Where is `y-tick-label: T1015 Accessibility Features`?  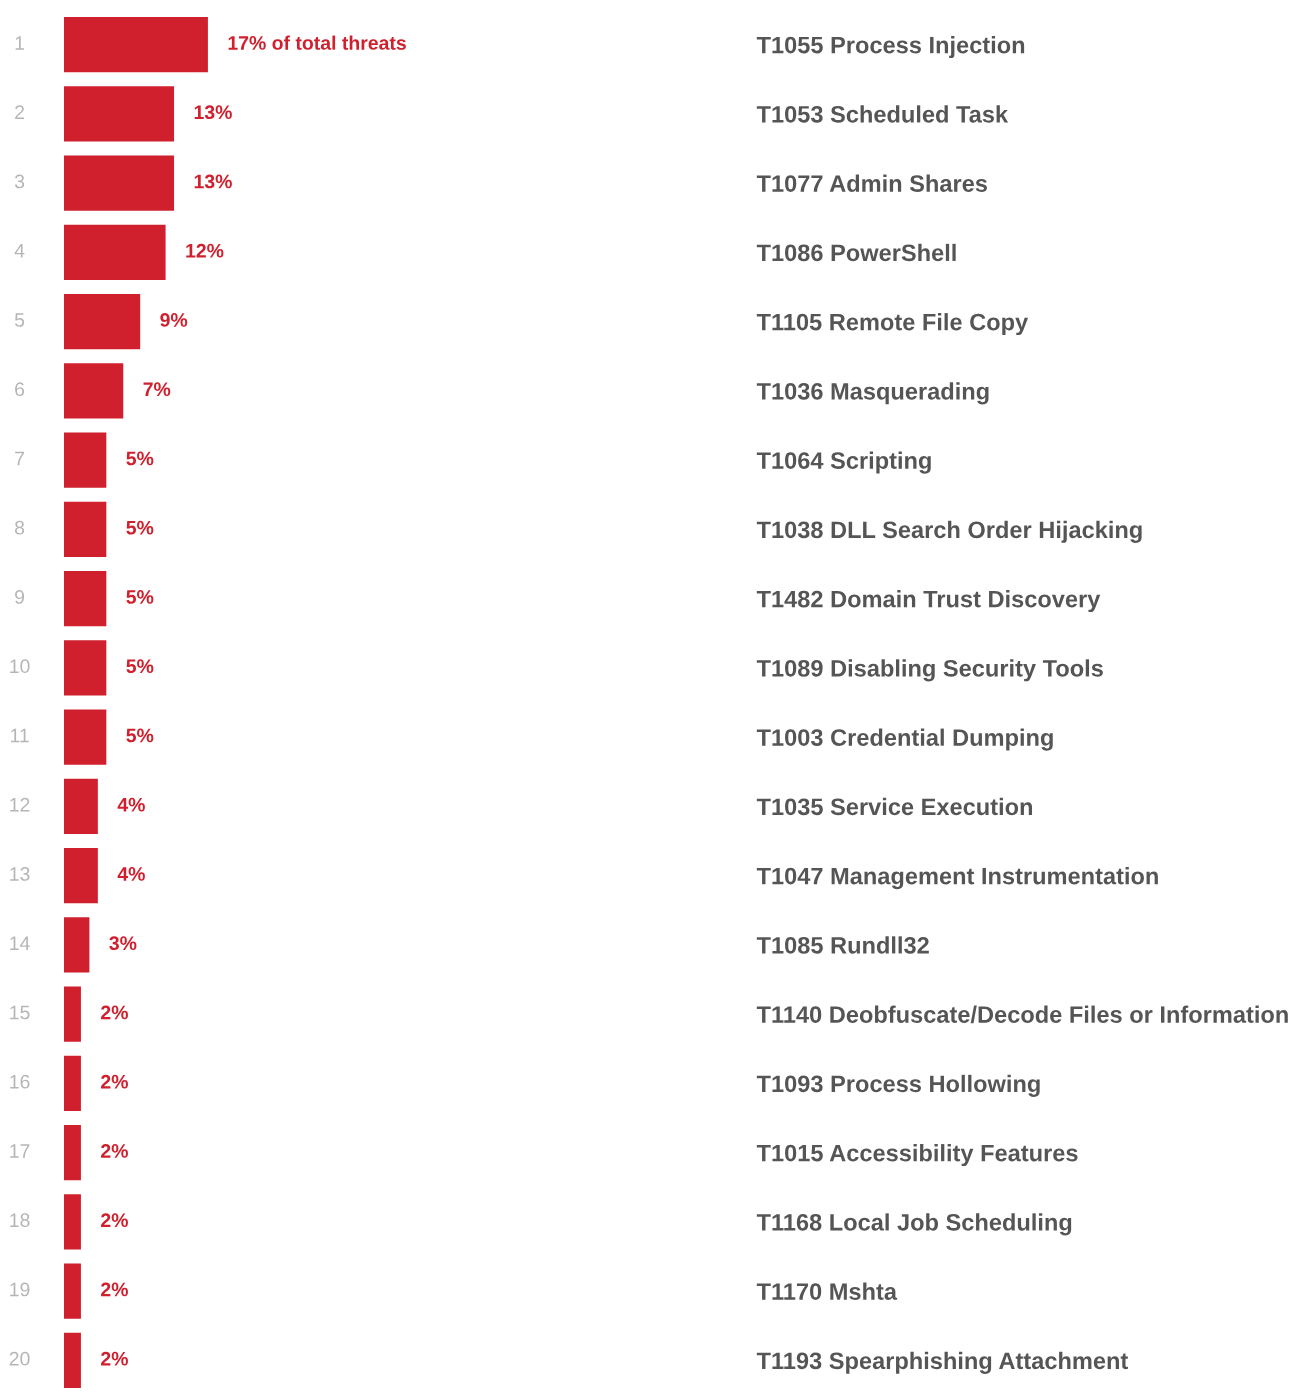
y-tick-label: T1015 Accessibility Features is located at coordinates (917, 1155).